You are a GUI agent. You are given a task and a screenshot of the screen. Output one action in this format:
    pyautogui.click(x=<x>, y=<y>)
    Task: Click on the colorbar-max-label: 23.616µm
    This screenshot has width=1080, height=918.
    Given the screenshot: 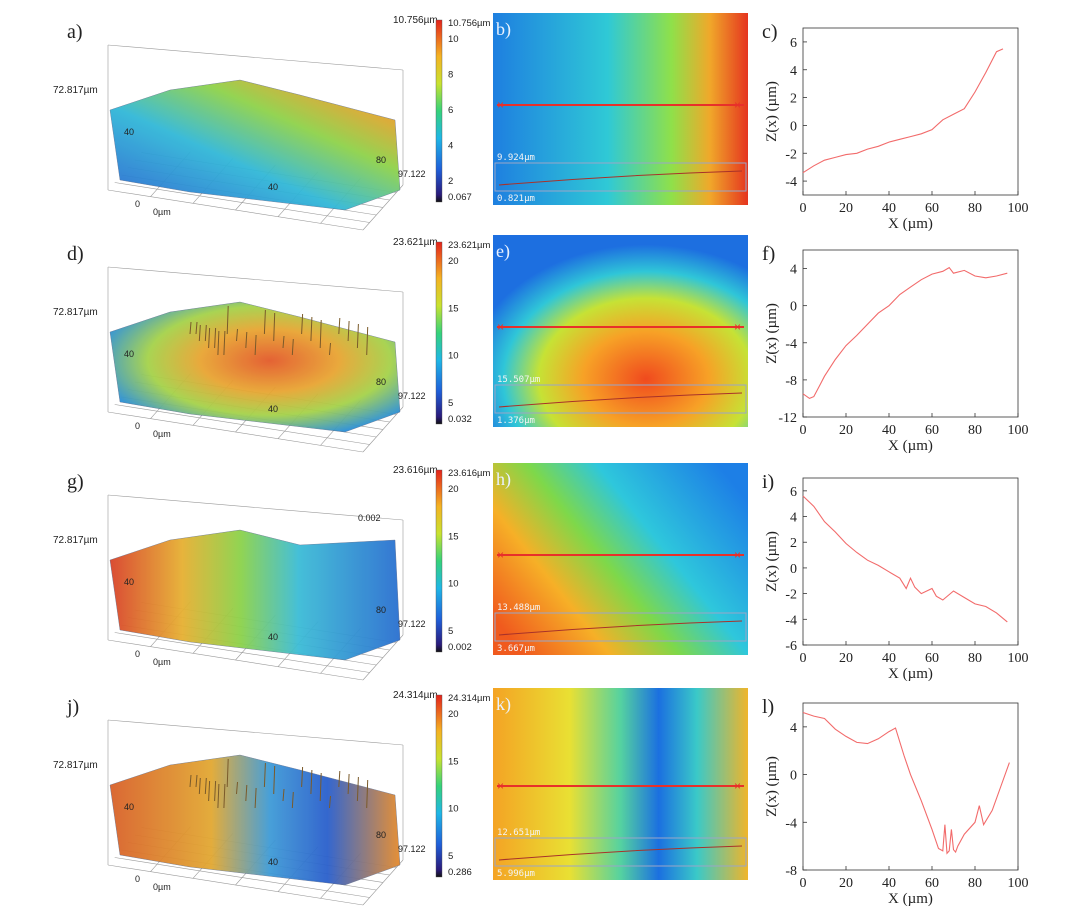 What is the action you would take?
    pyautogui.click(x=469, y=473)
    